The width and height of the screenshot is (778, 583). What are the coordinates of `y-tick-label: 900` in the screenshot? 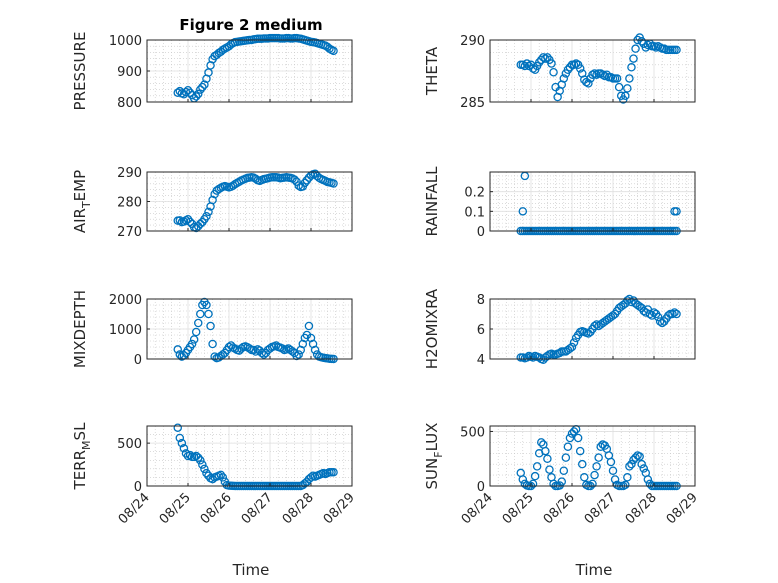 It's located at (129, 72).